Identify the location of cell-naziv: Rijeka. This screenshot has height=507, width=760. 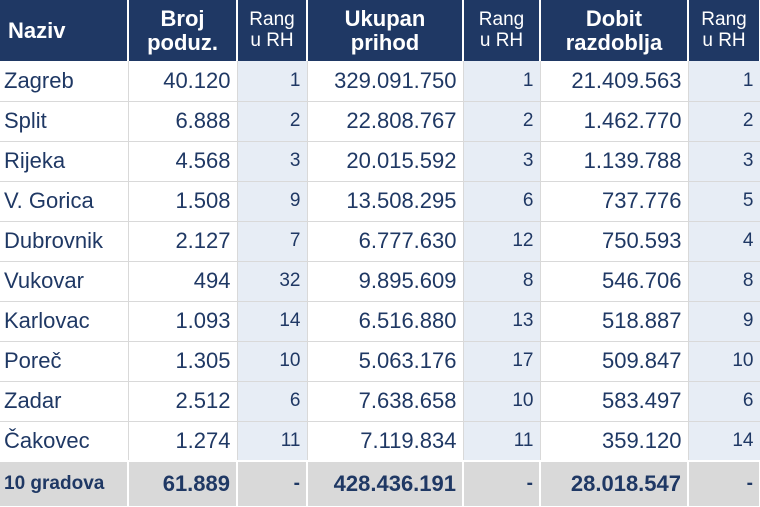
(64, 161).